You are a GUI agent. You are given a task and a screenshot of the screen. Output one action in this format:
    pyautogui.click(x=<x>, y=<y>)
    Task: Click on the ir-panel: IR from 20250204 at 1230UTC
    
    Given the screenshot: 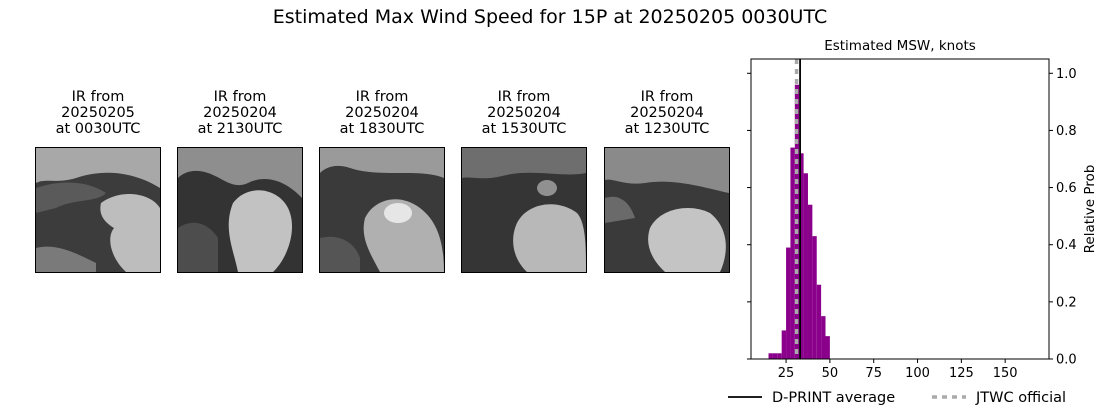 What is the action you would take?
    pyautogui.click(x=667, y=181)
    